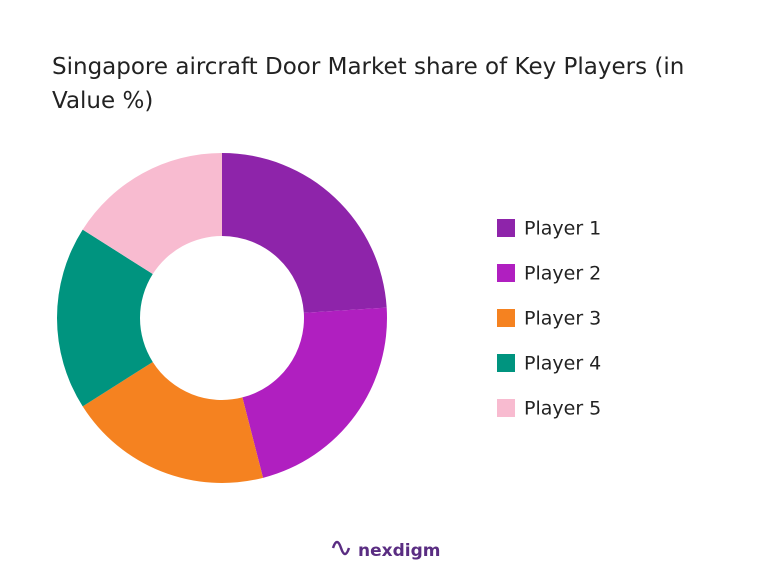  Describe the element at coordinates (562, 409) in the screenshot. I see `legend-label: Player 5` at that location.